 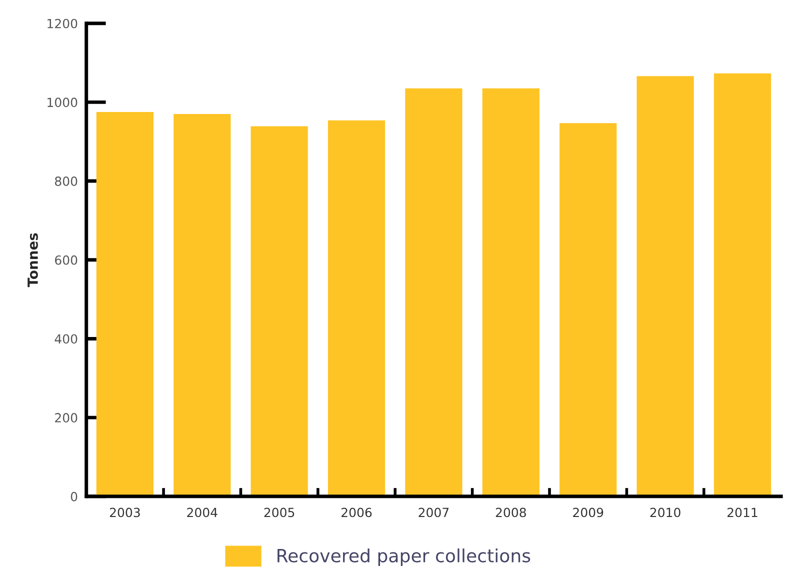 I want to click on x-tick-label: 2004, so click(x=202, y=513).